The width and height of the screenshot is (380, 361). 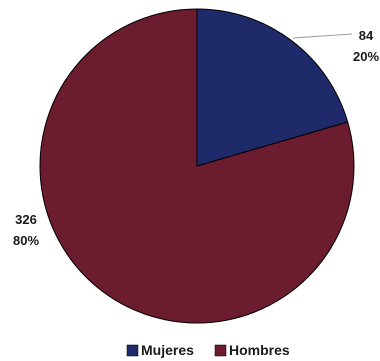 I want to click on legend-label-hombres: Hombres, so click(x=259, y=350).